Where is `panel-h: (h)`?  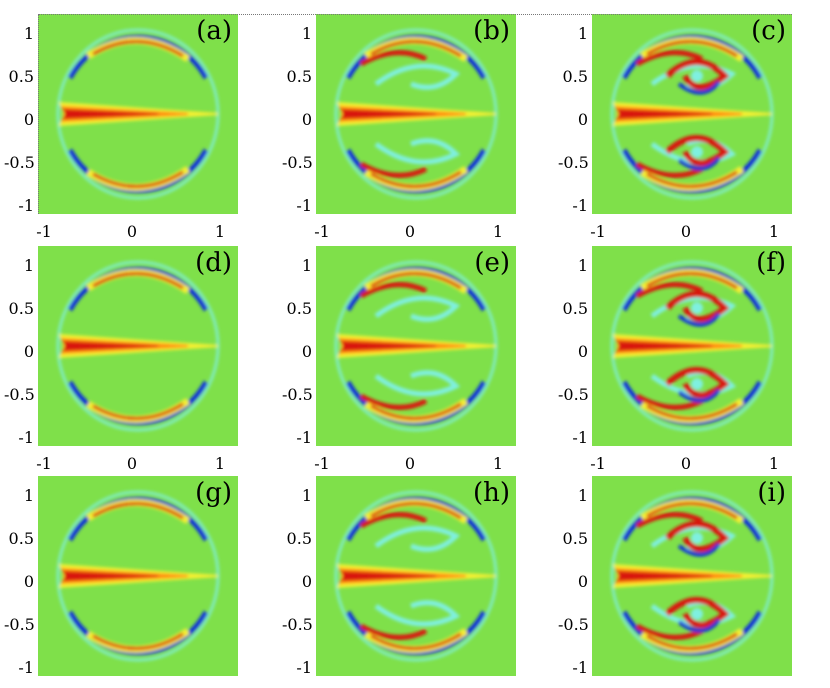 panel-h: (h) is located at coordinates (416, 576).